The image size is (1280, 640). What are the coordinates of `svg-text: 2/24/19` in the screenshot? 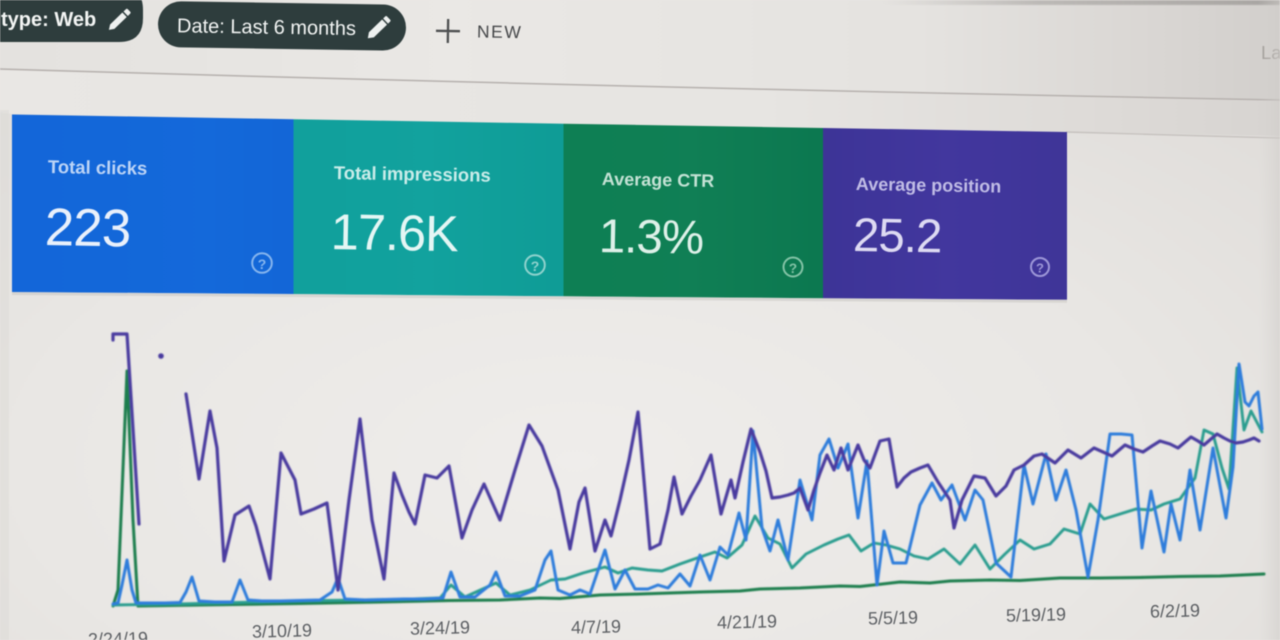 It's located at (118, 634).